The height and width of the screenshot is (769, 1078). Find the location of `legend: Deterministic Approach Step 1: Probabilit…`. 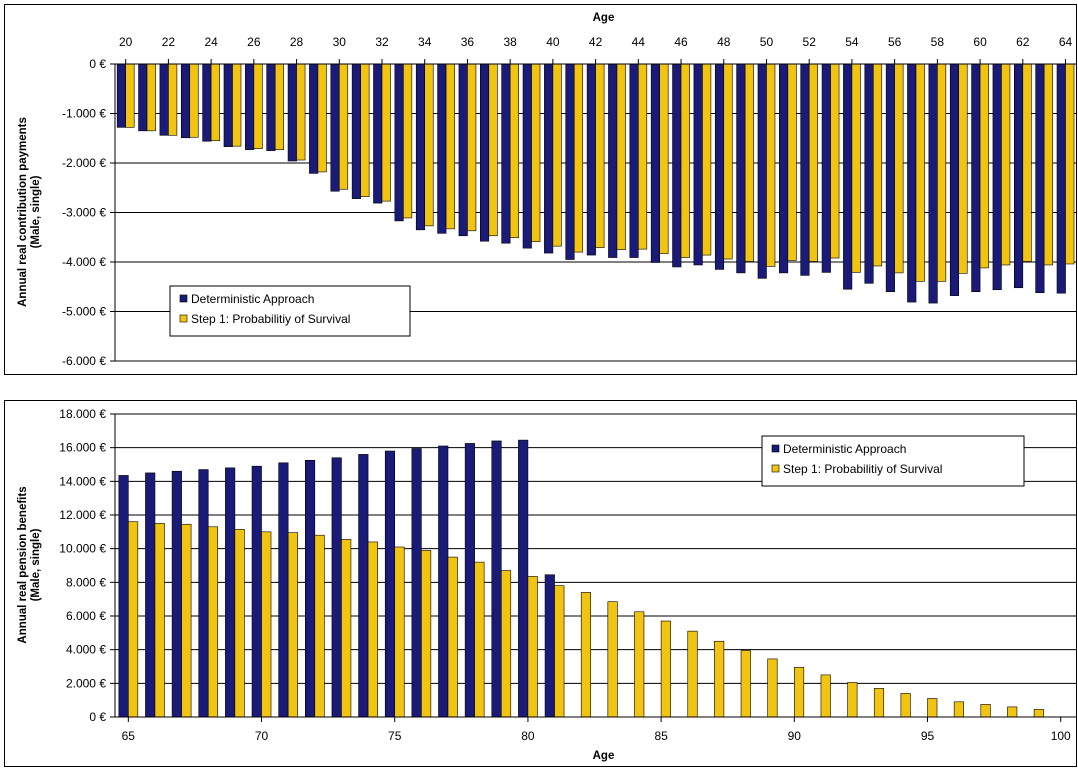

legend: Deterministic Approach Step 1: Probabilit… is located at coordinates (290, 311).